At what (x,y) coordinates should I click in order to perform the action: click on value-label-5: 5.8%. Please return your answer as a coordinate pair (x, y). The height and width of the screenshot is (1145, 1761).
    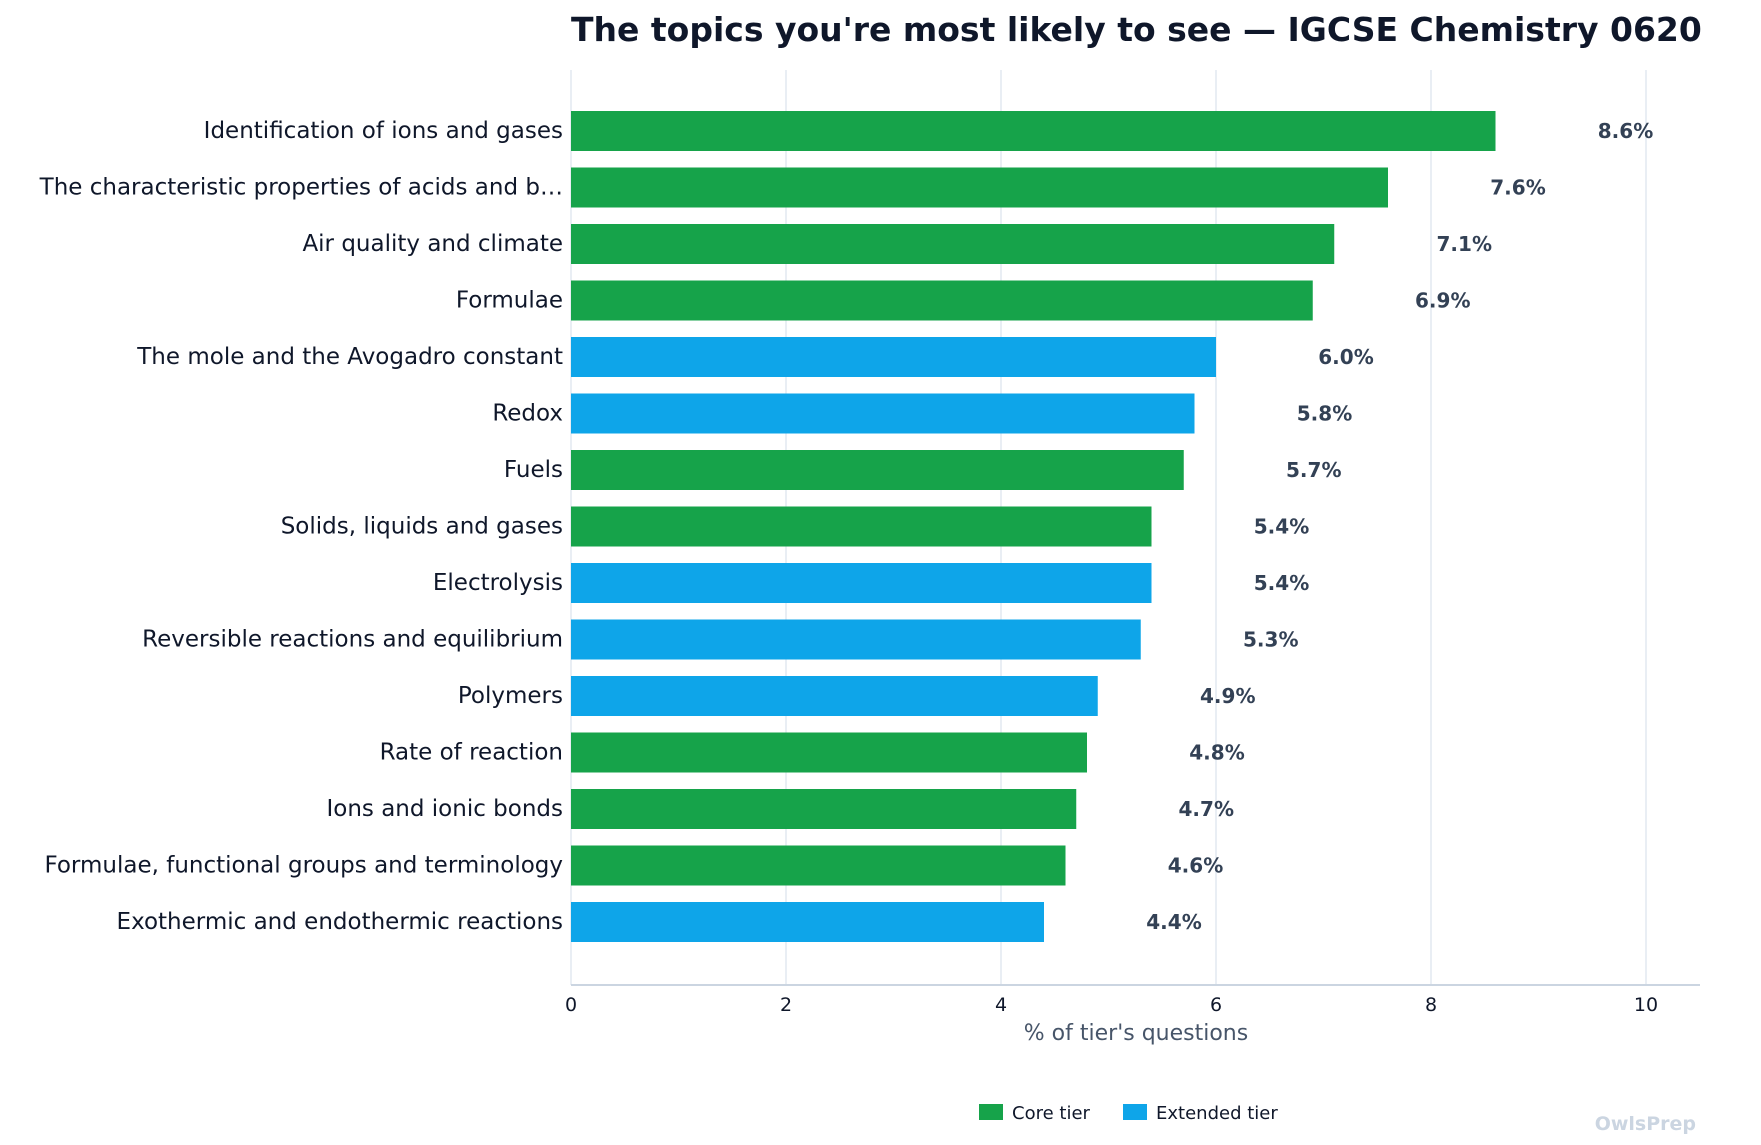
    Looking at the image, I should click on (1324, 414).